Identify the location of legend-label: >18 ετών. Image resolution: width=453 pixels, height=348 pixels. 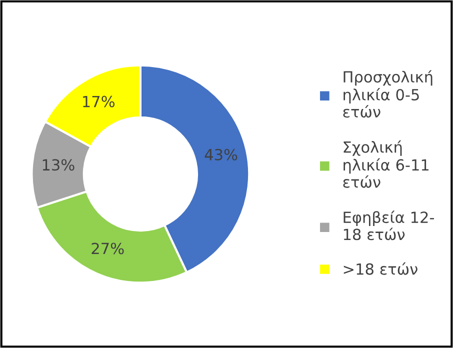
(381, 268).